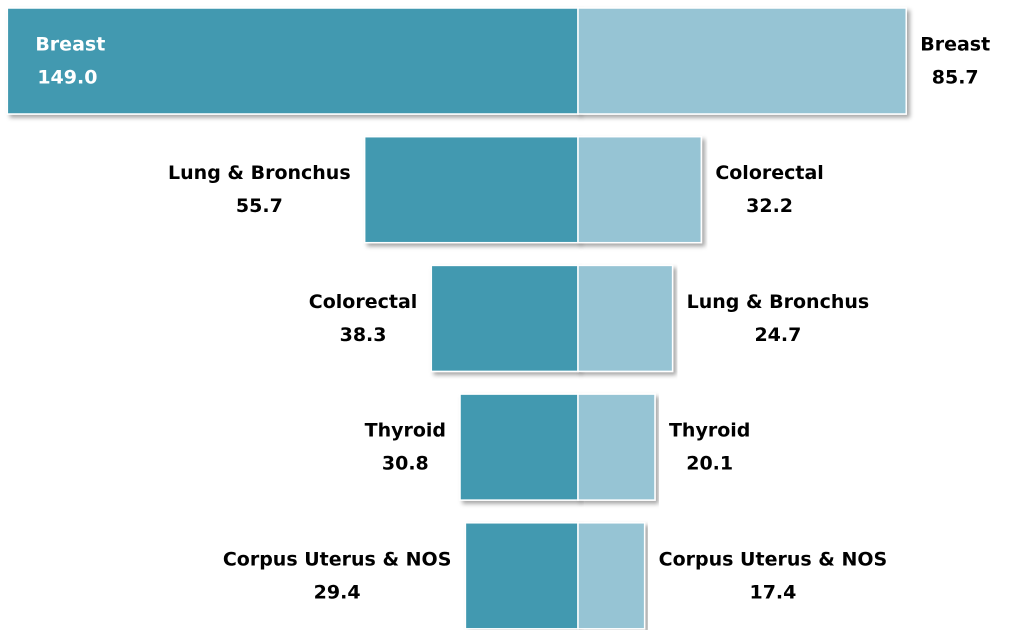  What do you see at coordinates (259, 206) in the screenshot?
I see `value-label: 55.7` at bounding box center [259, 206].